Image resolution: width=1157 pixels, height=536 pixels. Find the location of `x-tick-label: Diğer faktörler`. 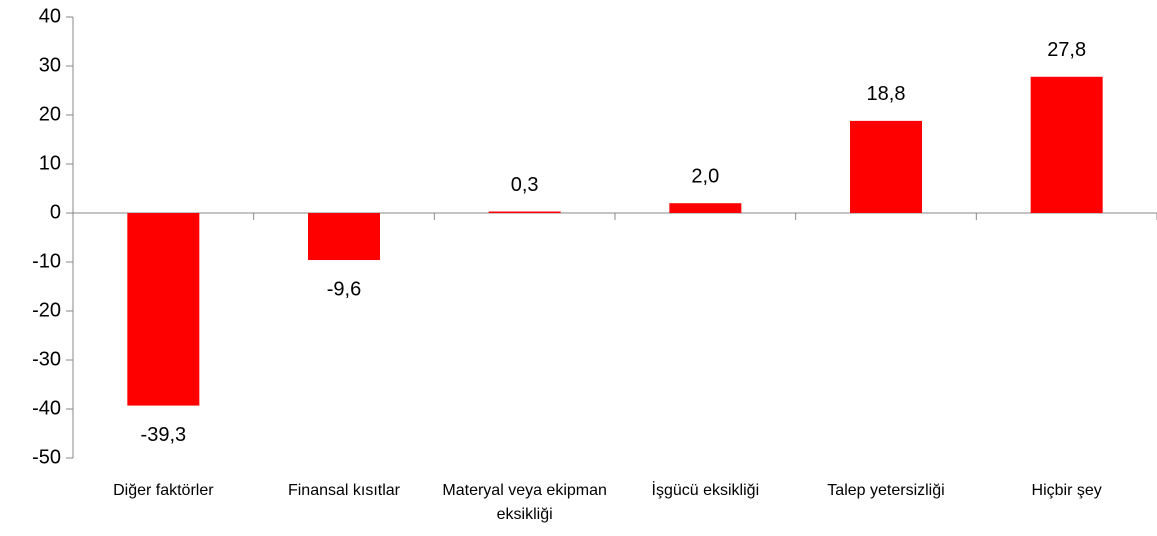

x-tick-label: Diğer faktörler is located at coordinates (163, 490).